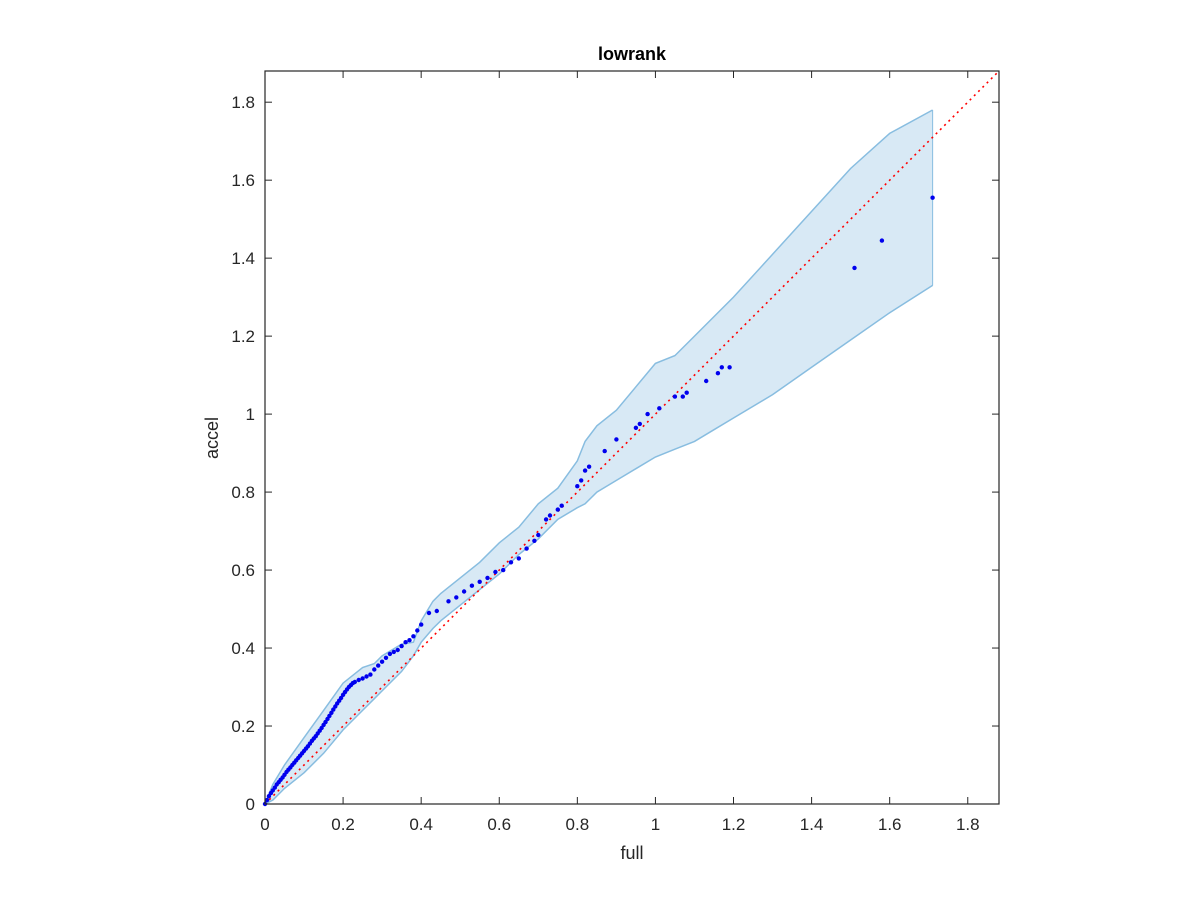  Describe the element at coordinates (212, 438) in the screenshot. I see `y-axis-label: accel` at that location.